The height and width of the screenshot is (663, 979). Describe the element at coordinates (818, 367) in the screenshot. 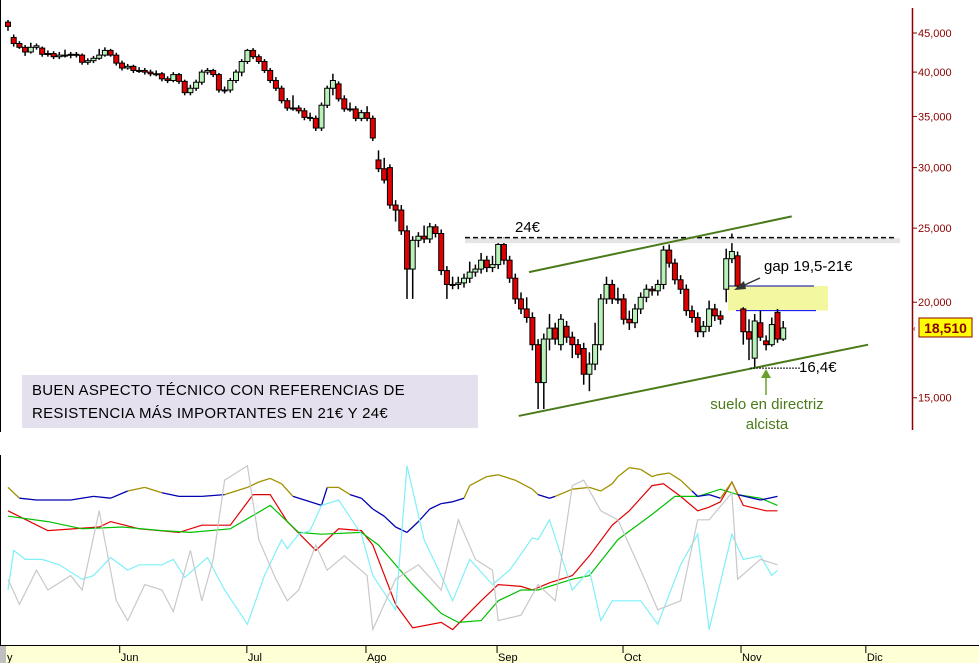

I see `support-label: 16,4€` at that location.